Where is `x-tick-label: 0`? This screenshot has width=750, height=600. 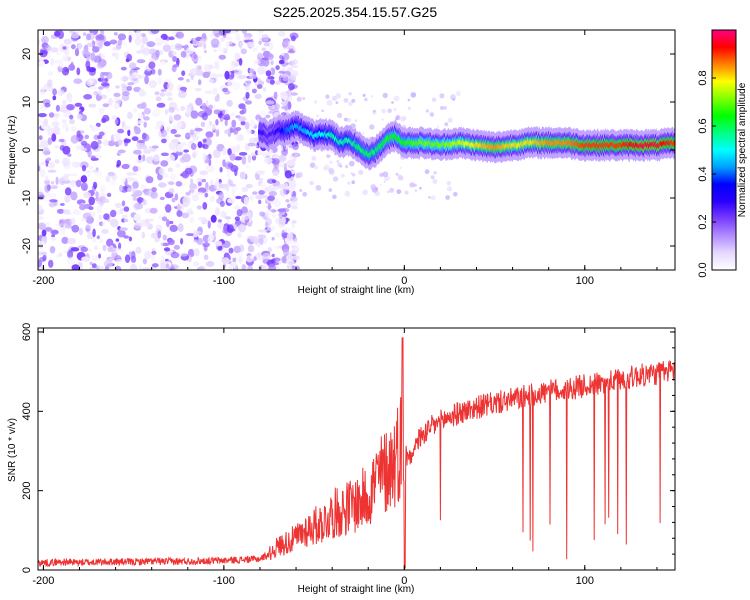 x-tick-label: 0 is located at coordinates (404, 581).